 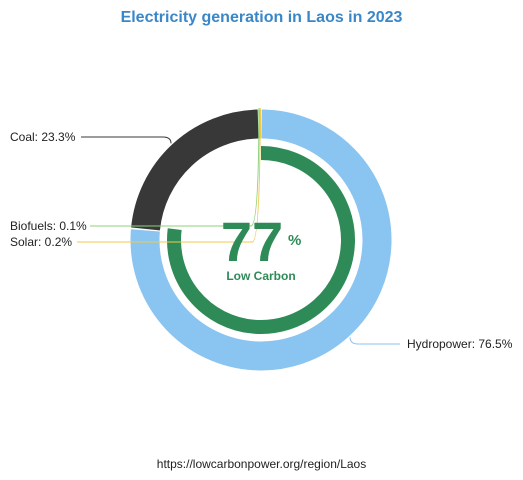 What do you see at coordinates (261, 17) in the screenshot?
I see `chart-title: Electricity generation in Laos in 2023` at bounding box center [261, 17].